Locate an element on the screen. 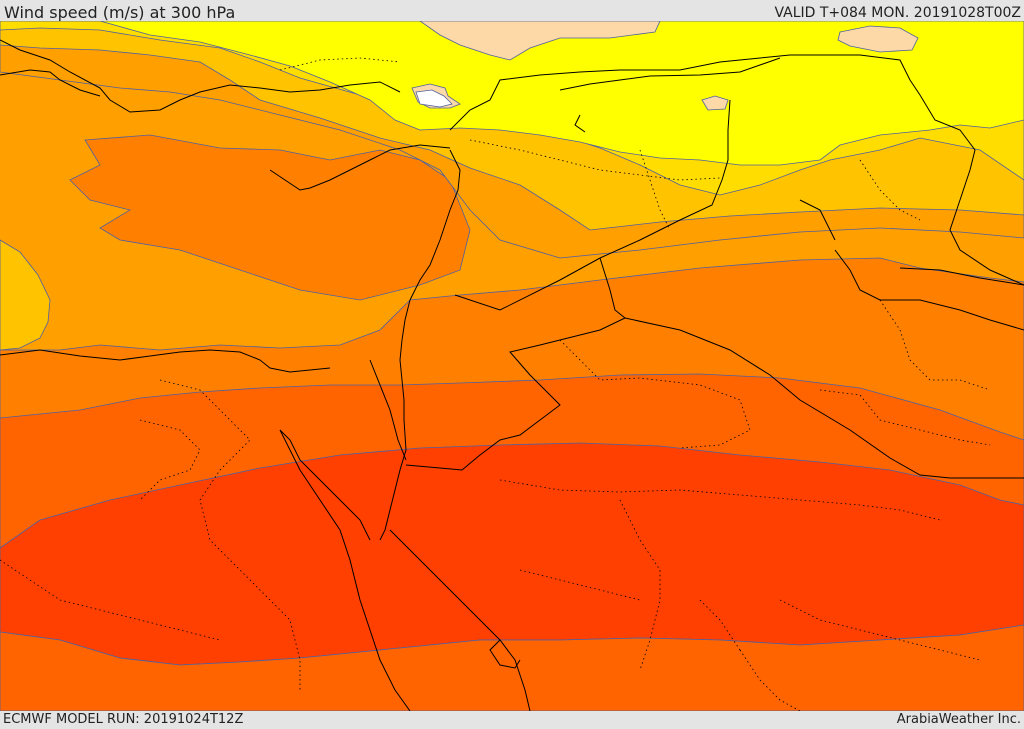  credit-label: ArabiaWeather Inc. is located at coordinates (958, 719).